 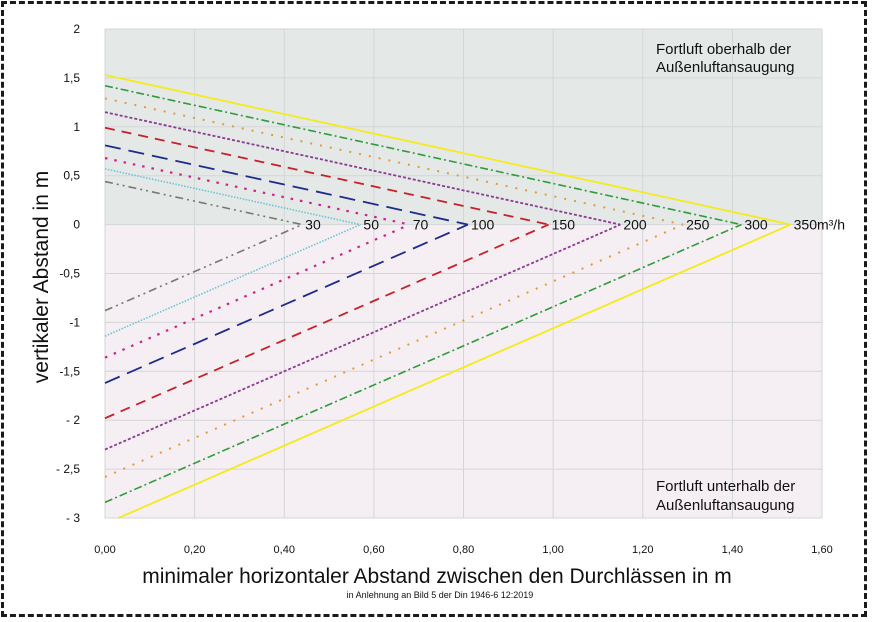 What do you see at coordinates (71, 176) in the screenshot?
I see `y-tick-label: 0,5` at bounding box center [71, 176].